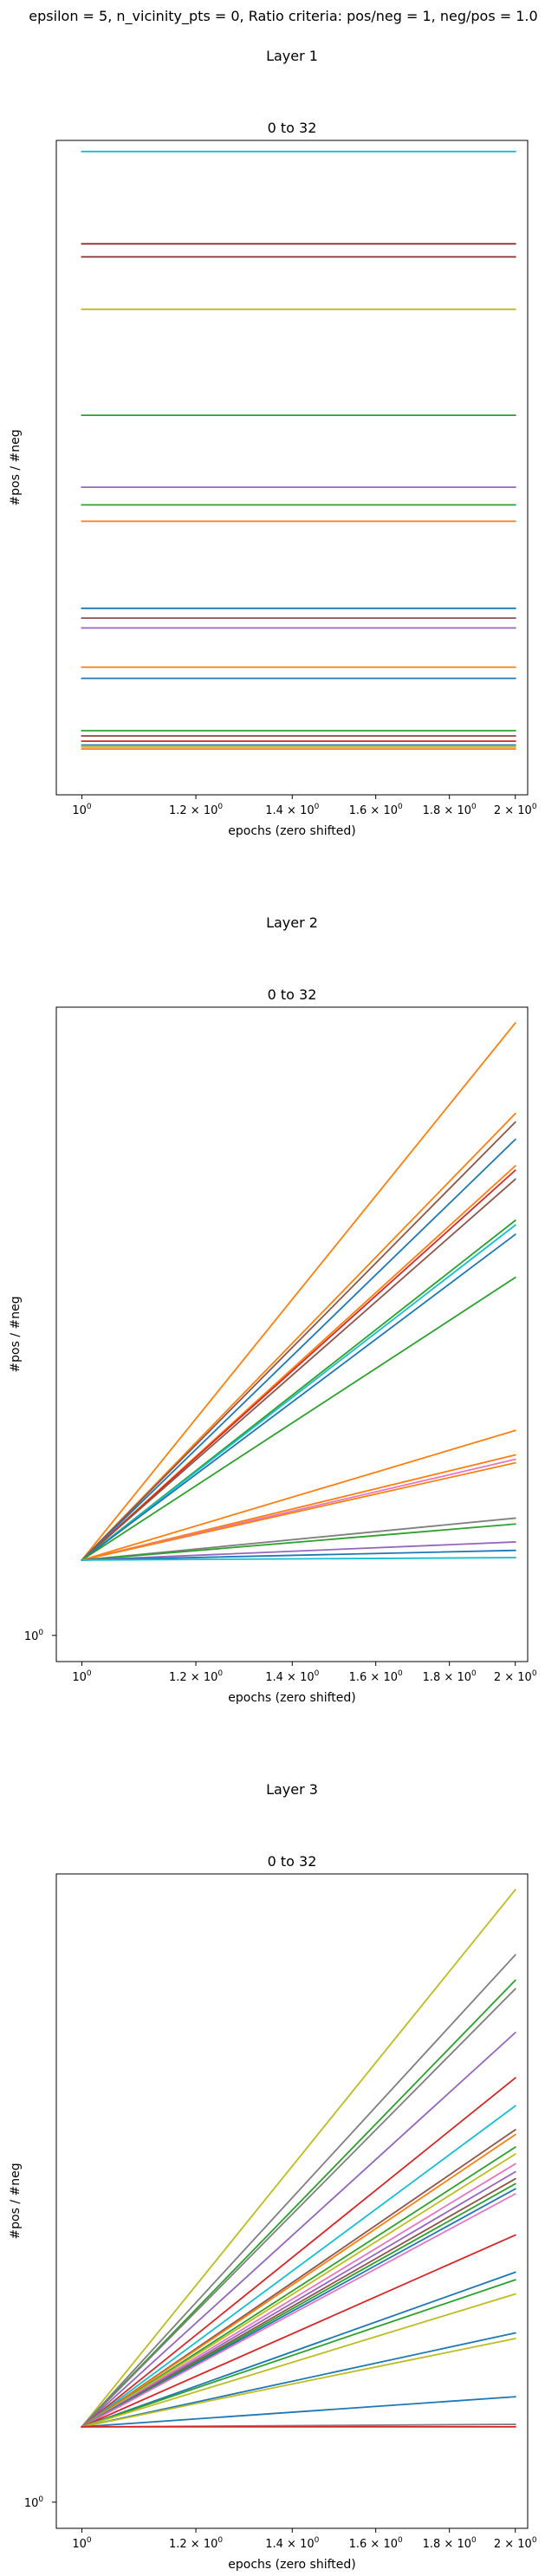 This screenshot has height=2576, width=558. What do you see at coordinates (292, 1789) in the screenshot?
I see `layer-heading: Layer 3` at bounding box center [292, 1789].